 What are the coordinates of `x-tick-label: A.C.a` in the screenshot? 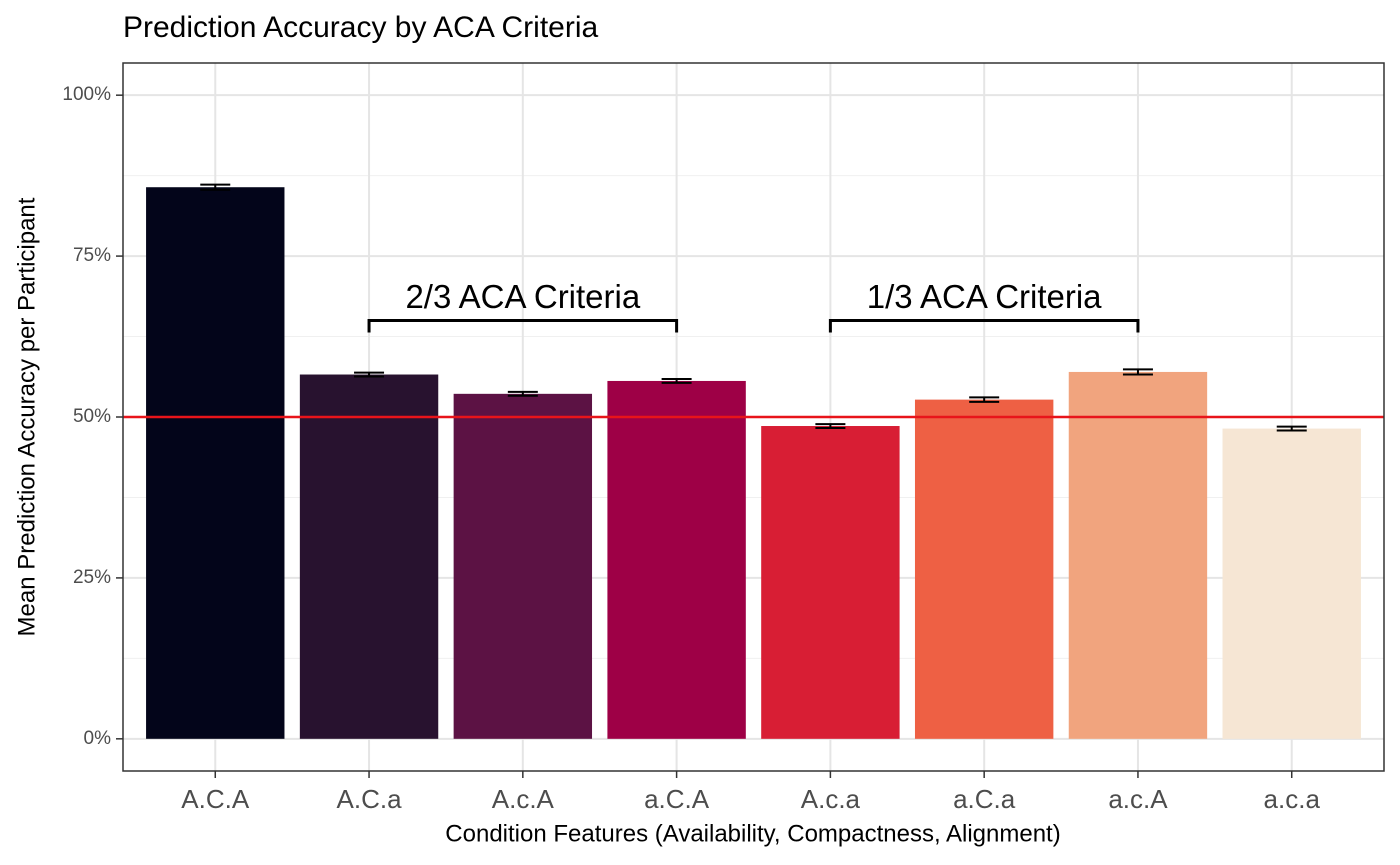 It's located at (370, 799).